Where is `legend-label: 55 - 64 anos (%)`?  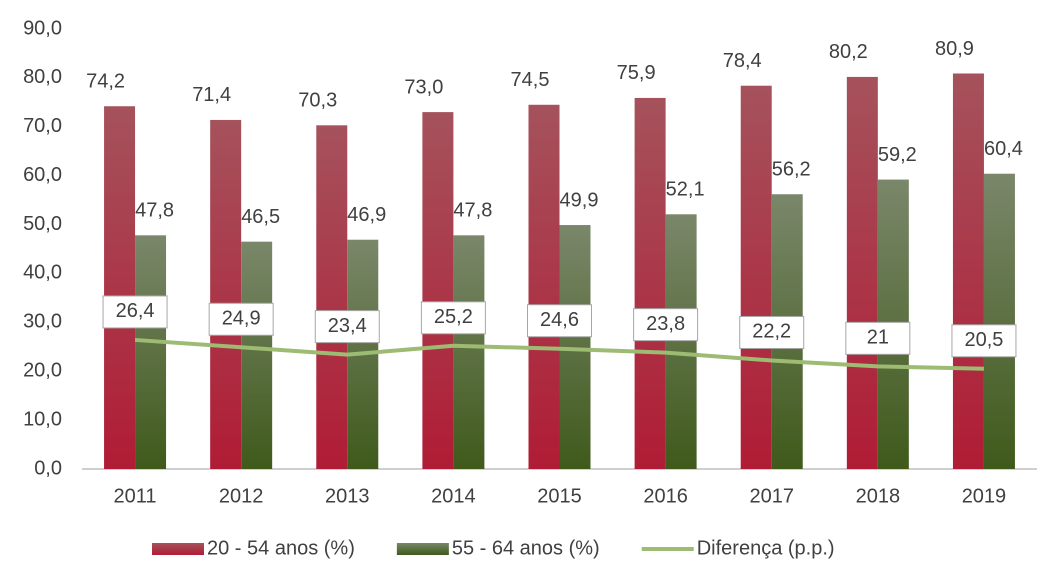 legend-label: 55 - 64 anos (%) is located at coordinates (526, 548).